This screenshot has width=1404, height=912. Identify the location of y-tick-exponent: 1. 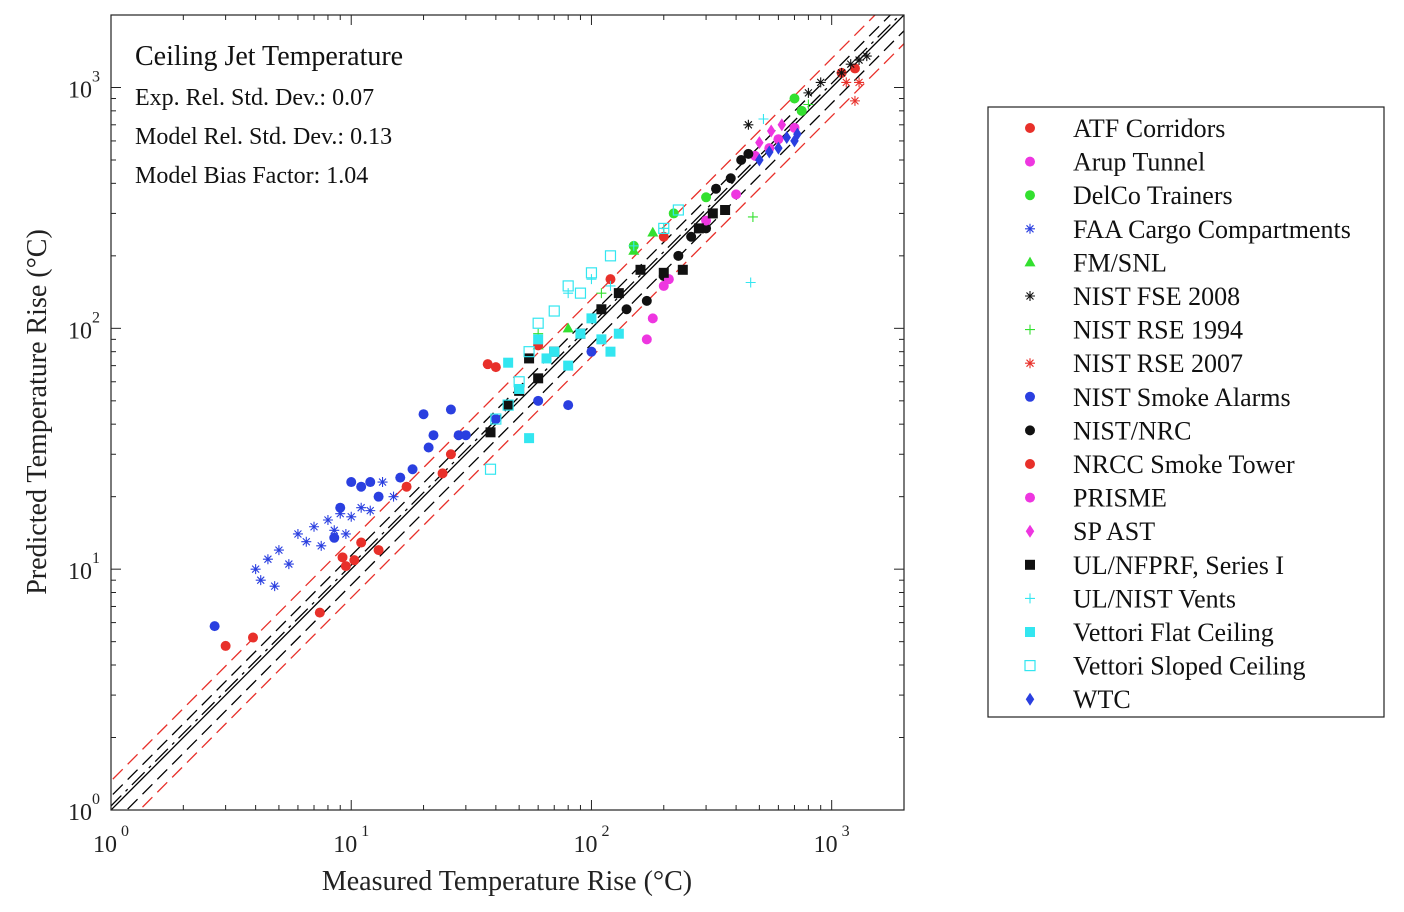
(96, 558).